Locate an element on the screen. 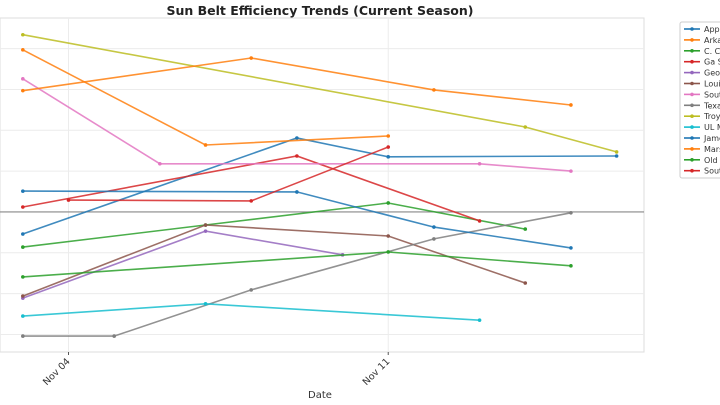 Image resolution: width=720 pixels, height=405 pixels. legend-item: Geo is located at coordinates (702, 73).